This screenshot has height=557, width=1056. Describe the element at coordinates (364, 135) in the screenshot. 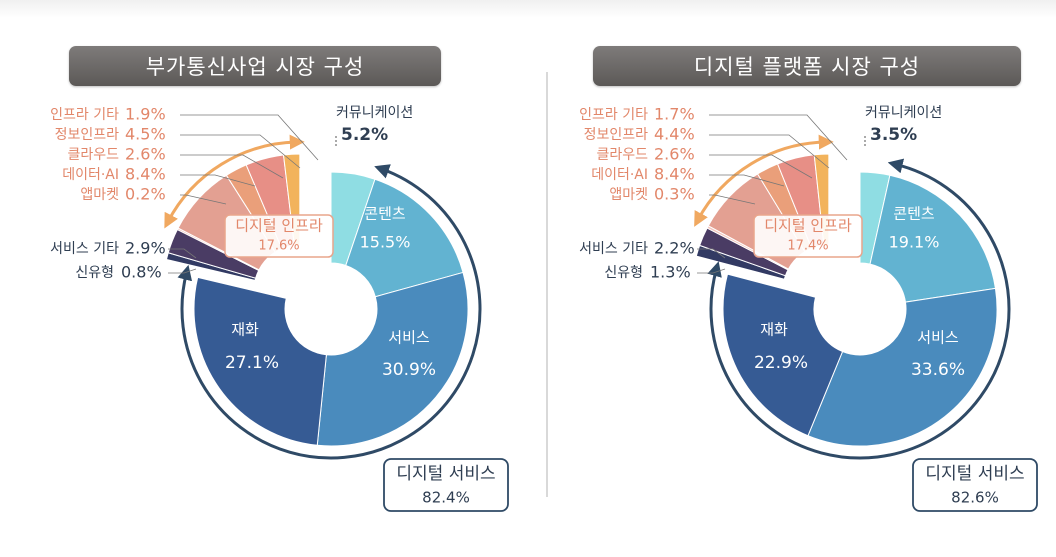

I see `value-communication: 5.2%` at that location.